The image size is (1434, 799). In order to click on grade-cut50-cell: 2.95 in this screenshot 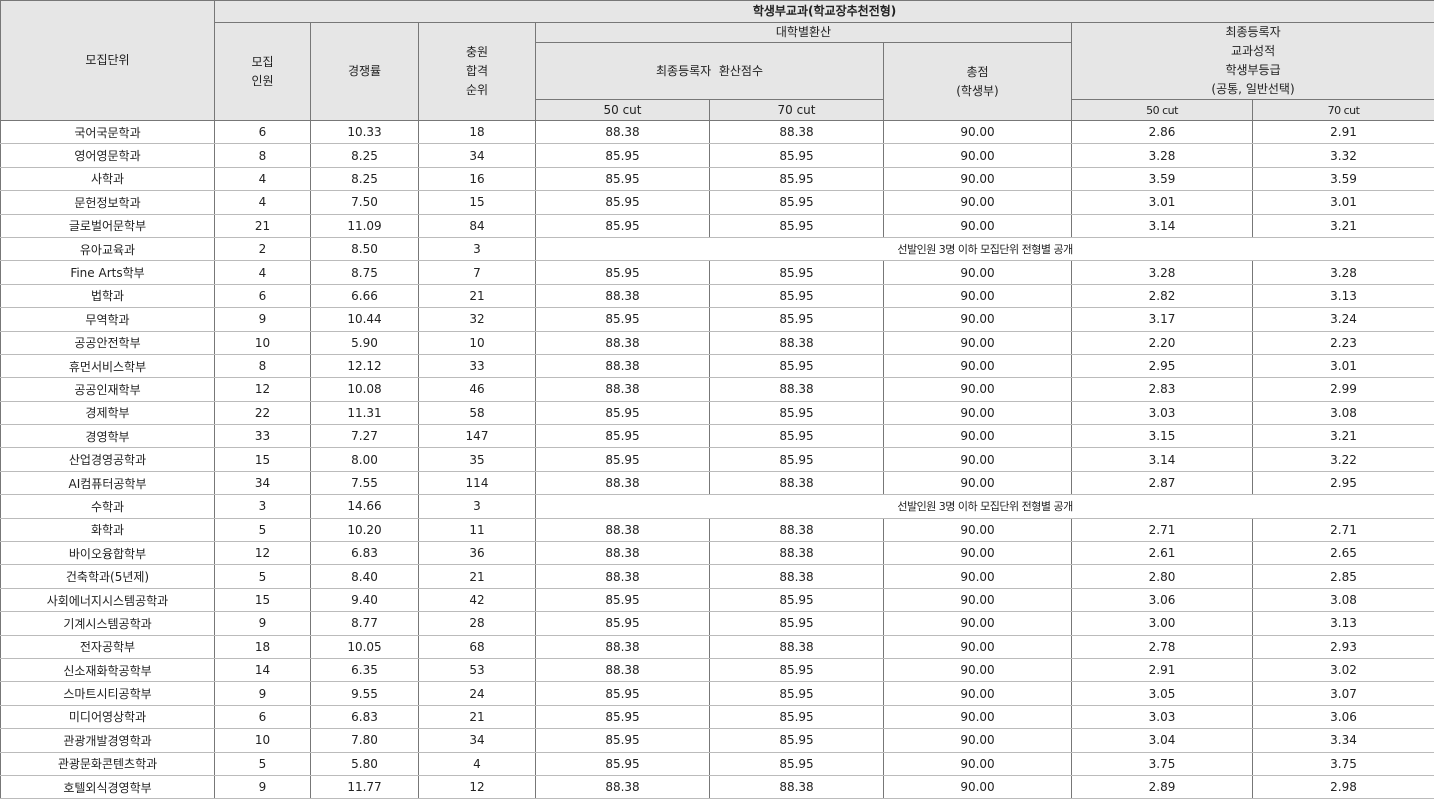, I will do `click(1162, 365)`.